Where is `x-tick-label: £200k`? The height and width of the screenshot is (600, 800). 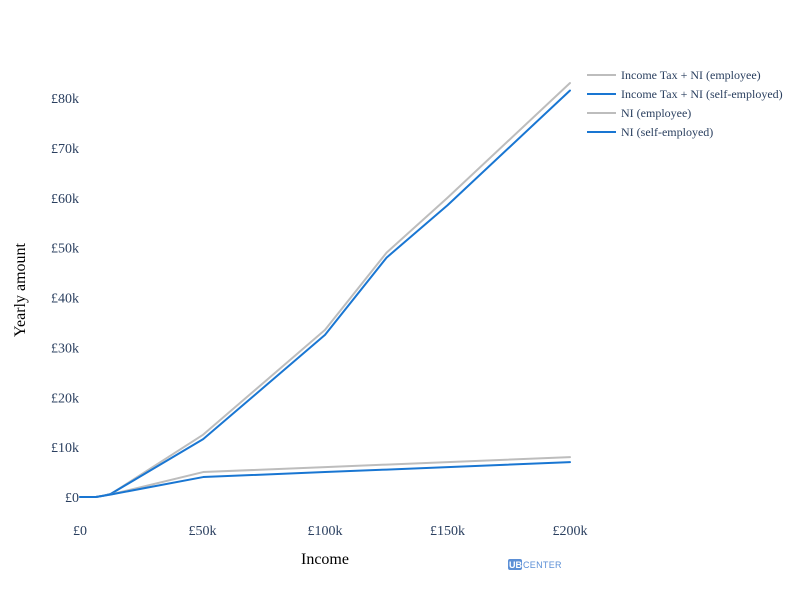 x-tick-label: £200k is located at coordinates (570, 531).